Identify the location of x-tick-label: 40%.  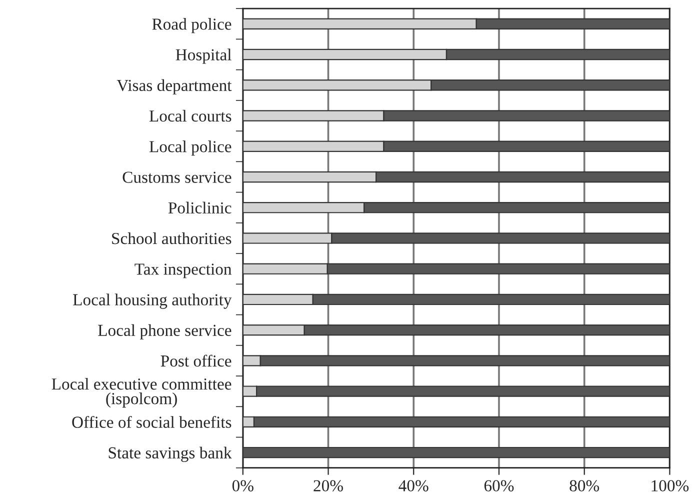
(413, 486).